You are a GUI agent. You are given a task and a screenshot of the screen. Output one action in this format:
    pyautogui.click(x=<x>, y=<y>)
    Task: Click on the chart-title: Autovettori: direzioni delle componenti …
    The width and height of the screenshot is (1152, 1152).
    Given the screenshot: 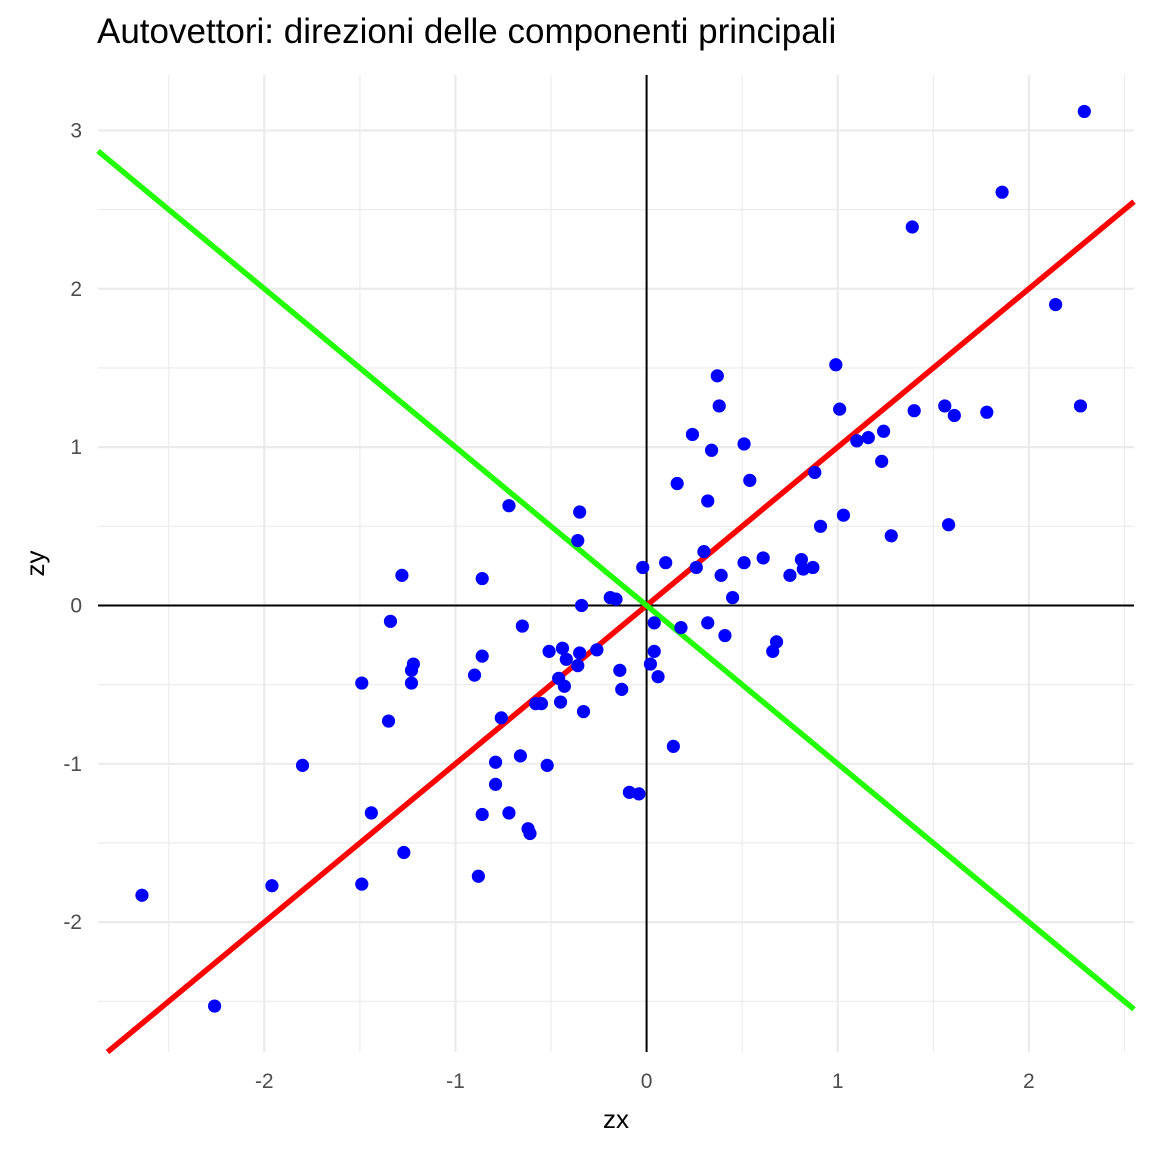 What is the action you would take?
    pyautogui.click(x=467, y=31)
    